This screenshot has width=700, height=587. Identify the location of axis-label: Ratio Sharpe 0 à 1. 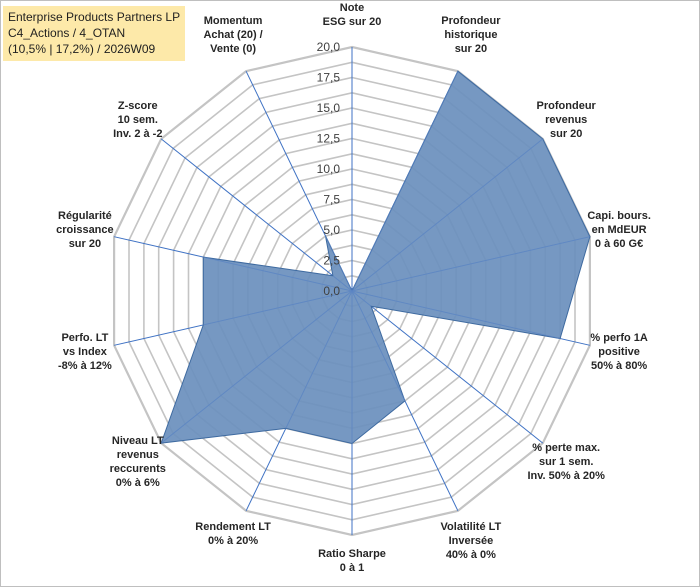
(352, 561).